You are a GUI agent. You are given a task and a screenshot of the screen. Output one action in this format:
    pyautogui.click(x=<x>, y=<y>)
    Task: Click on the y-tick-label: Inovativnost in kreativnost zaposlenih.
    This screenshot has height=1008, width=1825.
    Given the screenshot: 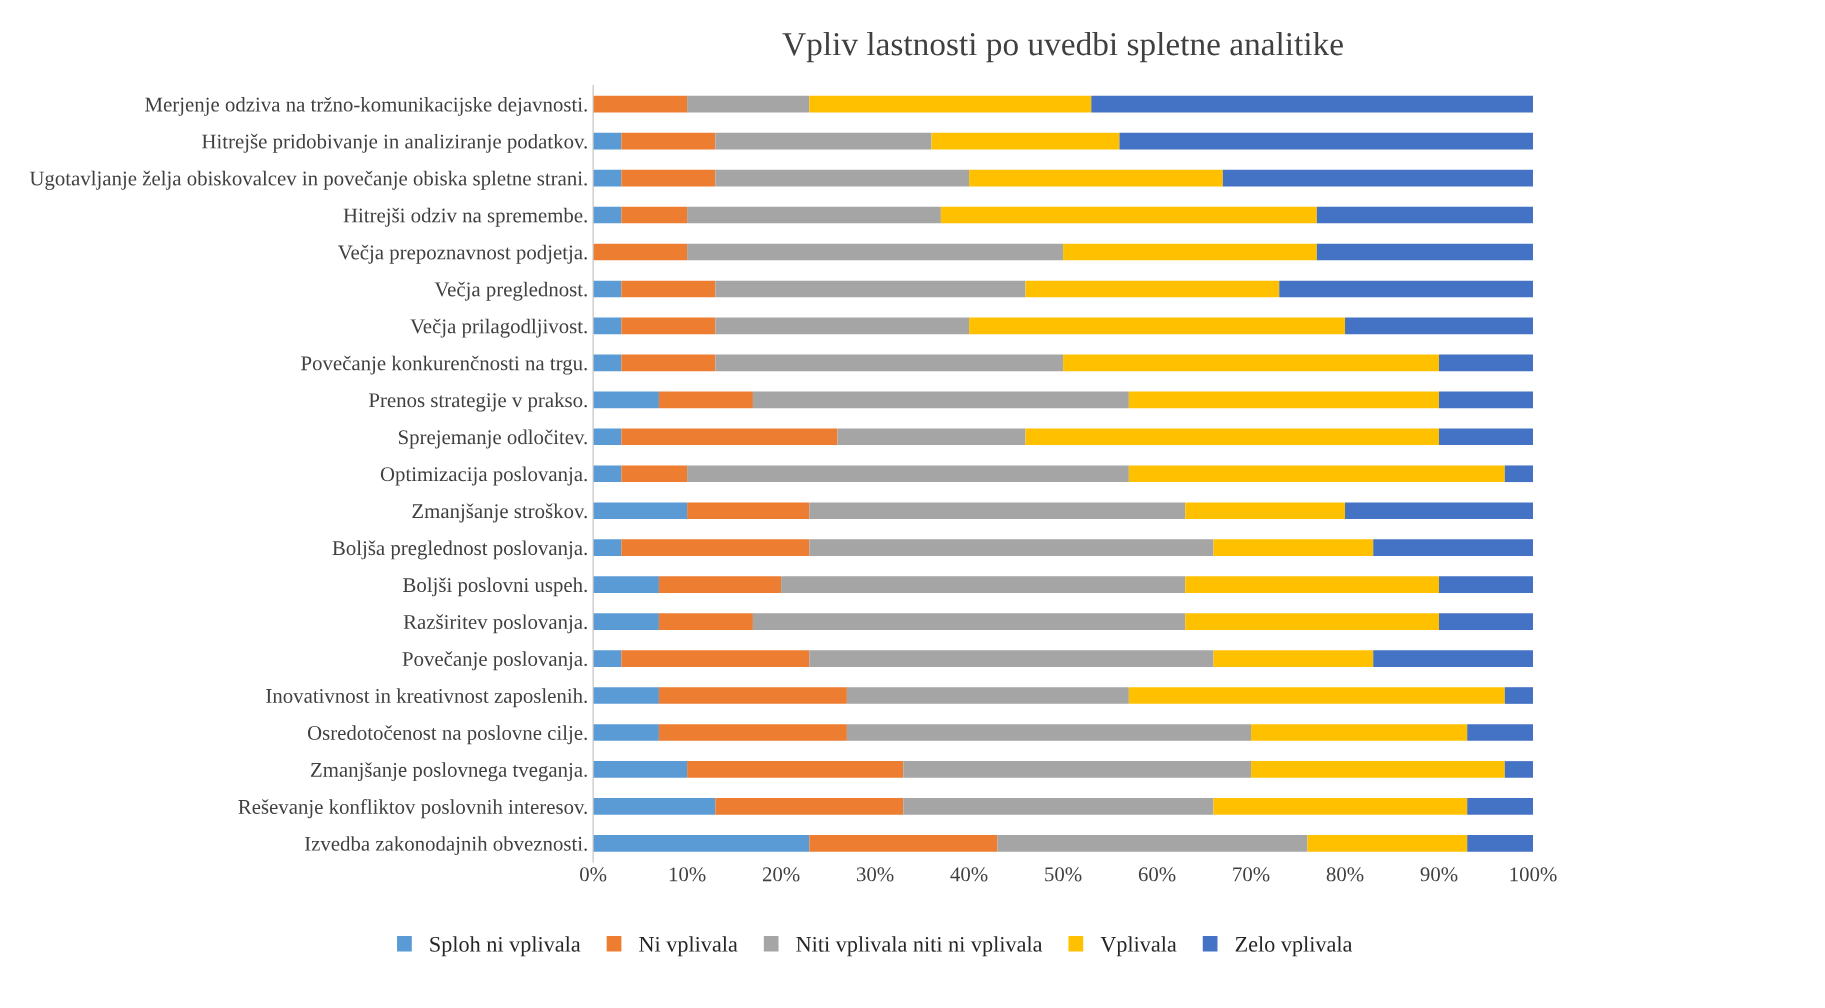 What is the action you would take?
    pyautogui.click(x=426, y=698)
    